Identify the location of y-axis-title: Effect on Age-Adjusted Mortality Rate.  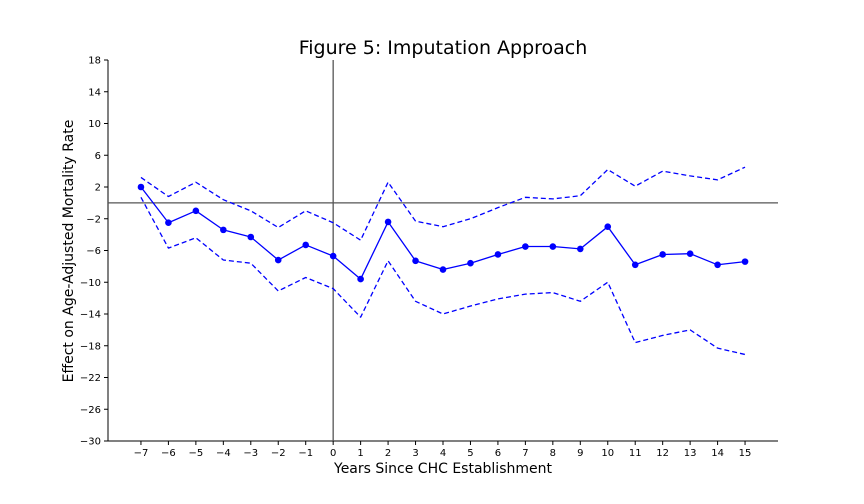
(69, 251).